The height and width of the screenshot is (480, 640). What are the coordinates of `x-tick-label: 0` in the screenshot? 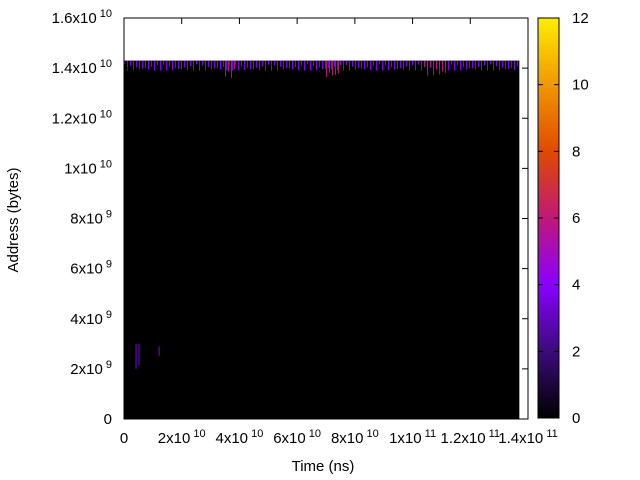 It's located at (124, 438).